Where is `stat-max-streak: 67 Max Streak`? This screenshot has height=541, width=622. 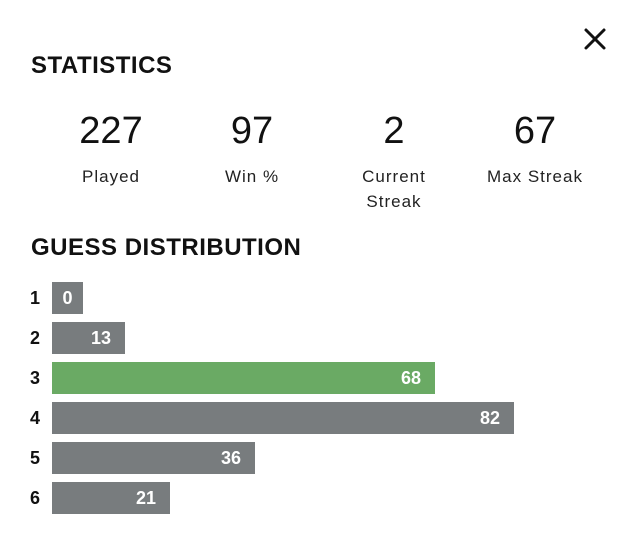
stat-max-streak: 67 Max Streak is located at coordinates (535, 148).